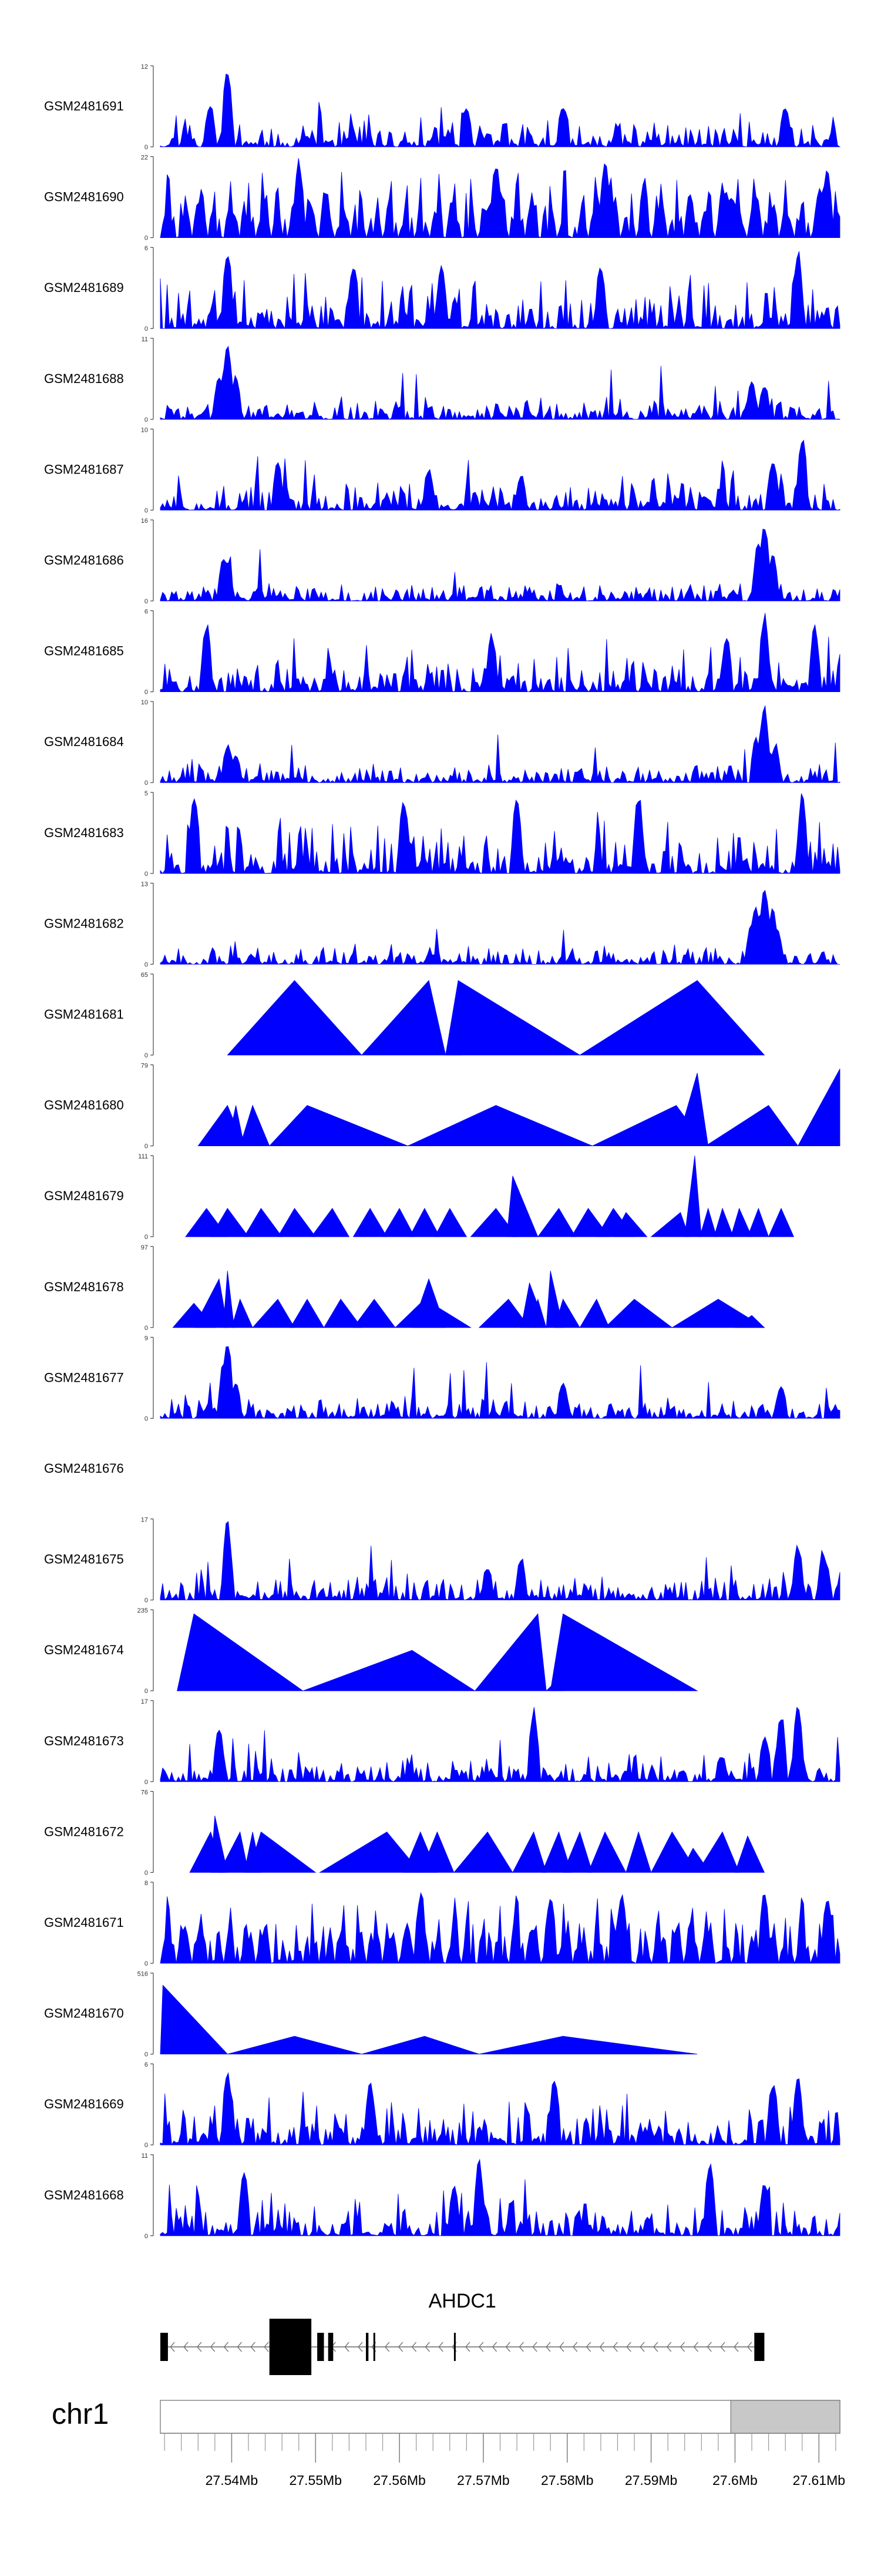 The width and height of the screenshot is (881, 2576). What do you see at coordinates (146, 248) in the screenshot?
I see `y-tick-label: 6` at bounding box center [146, 248].